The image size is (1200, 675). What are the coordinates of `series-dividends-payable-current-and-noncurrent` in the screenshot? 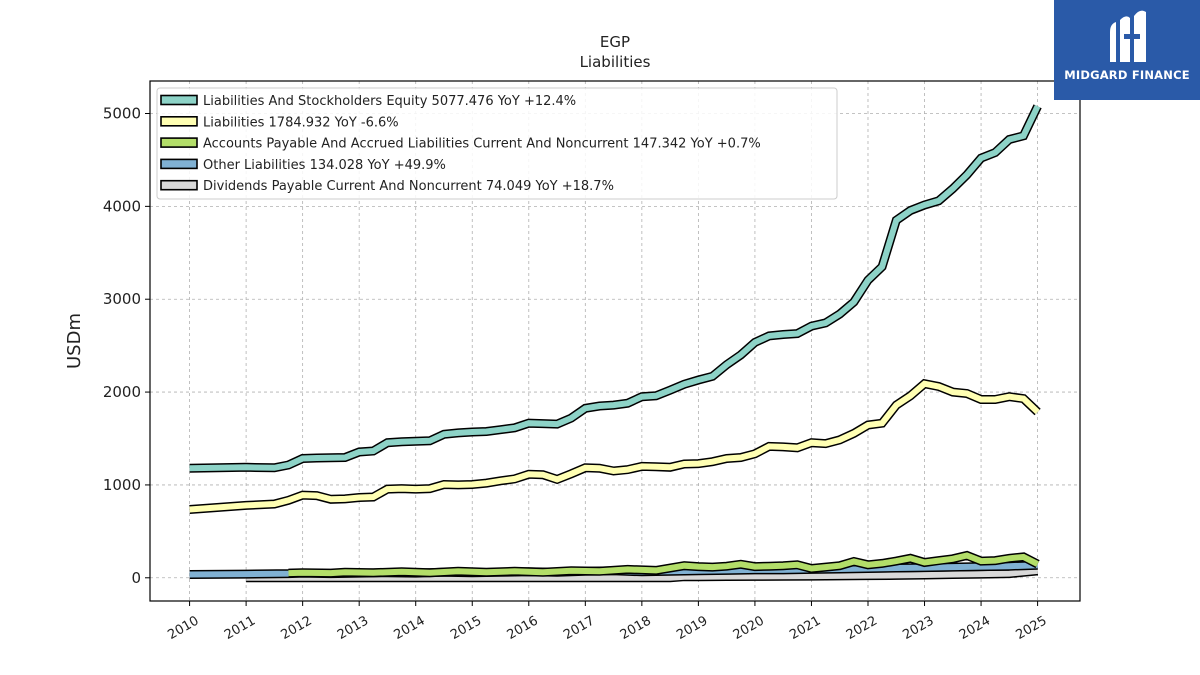 It's located at (642, 574).